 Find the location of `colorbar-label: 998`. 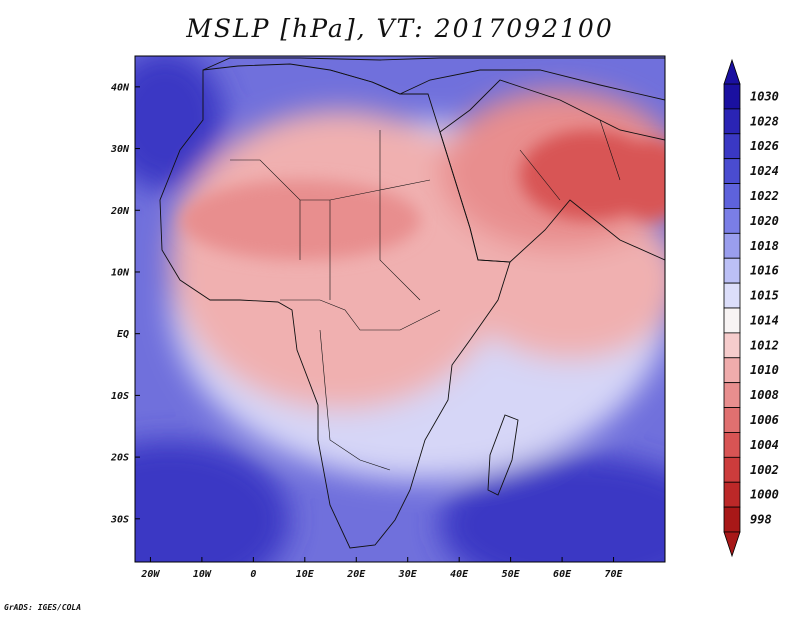

colorbar-label: 998 is located at coordinates (761, 520).